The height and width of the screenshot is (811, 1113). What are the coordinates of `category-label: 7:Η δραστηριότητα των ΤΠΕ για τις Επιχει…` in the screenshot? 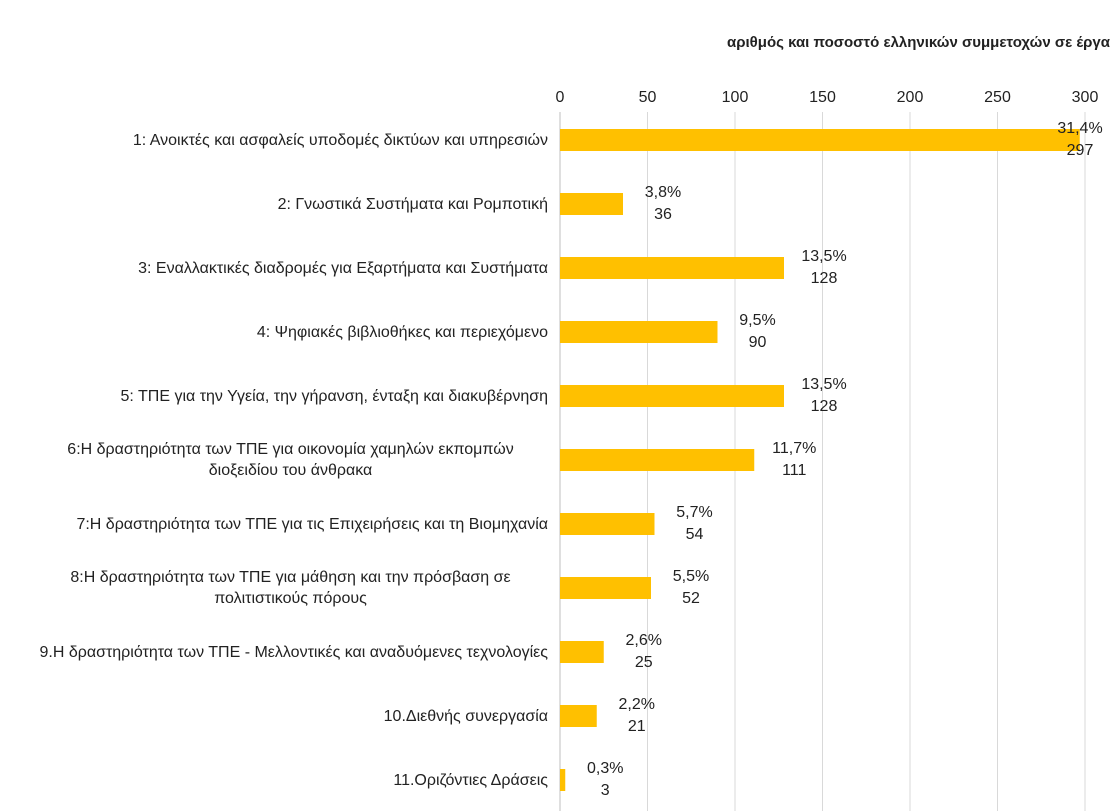 It's located at (312, 524).